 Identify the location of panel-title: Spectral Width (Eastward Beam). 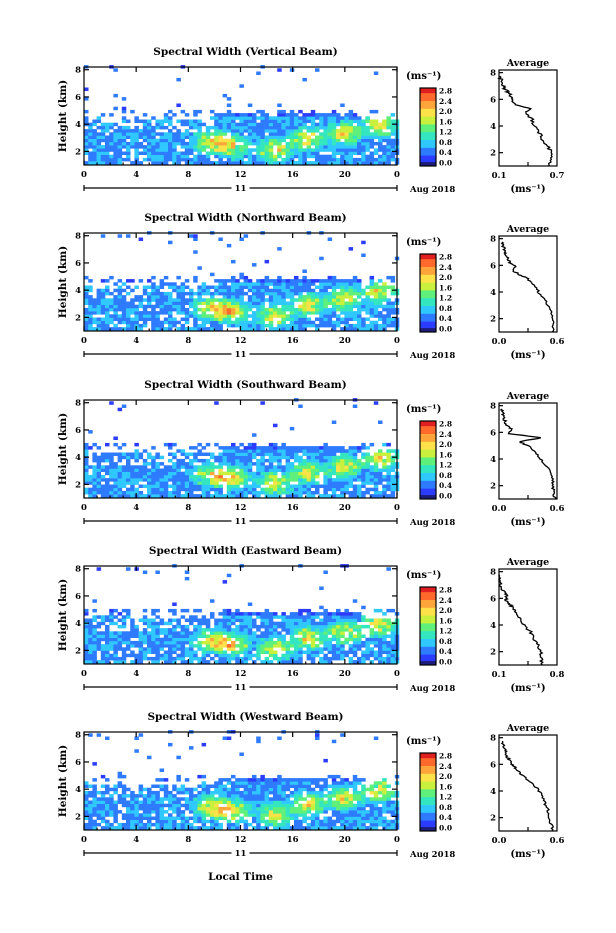
(245, 551).